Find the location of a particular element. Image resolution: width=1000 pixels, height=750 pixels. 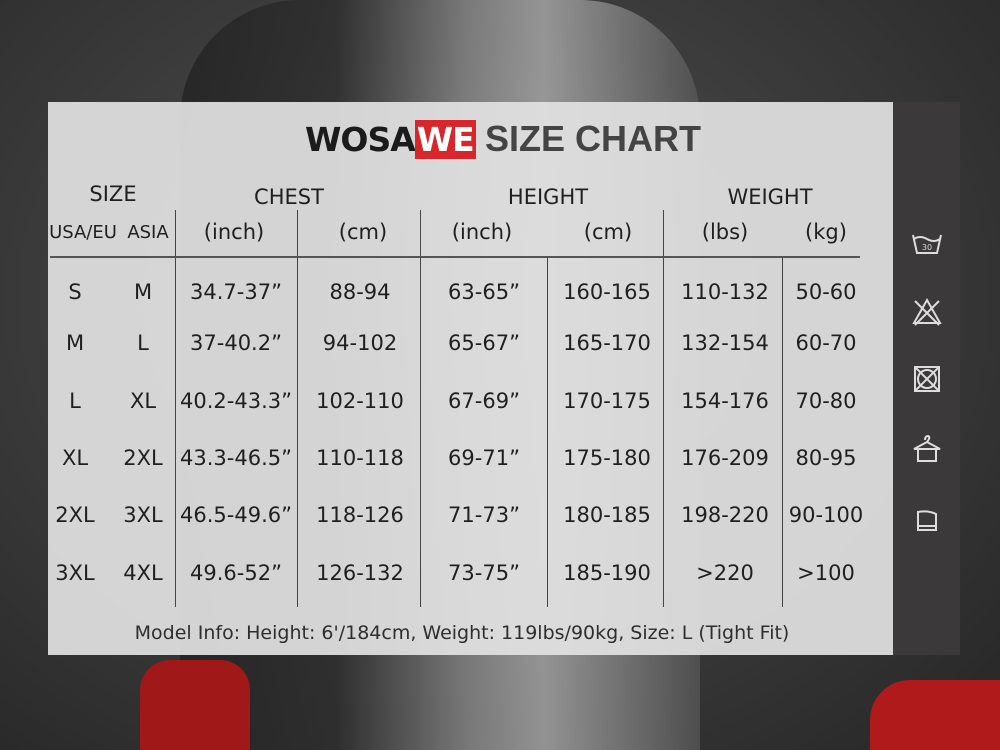

table-cell: 175-180 is located at coordinates (607, 458).